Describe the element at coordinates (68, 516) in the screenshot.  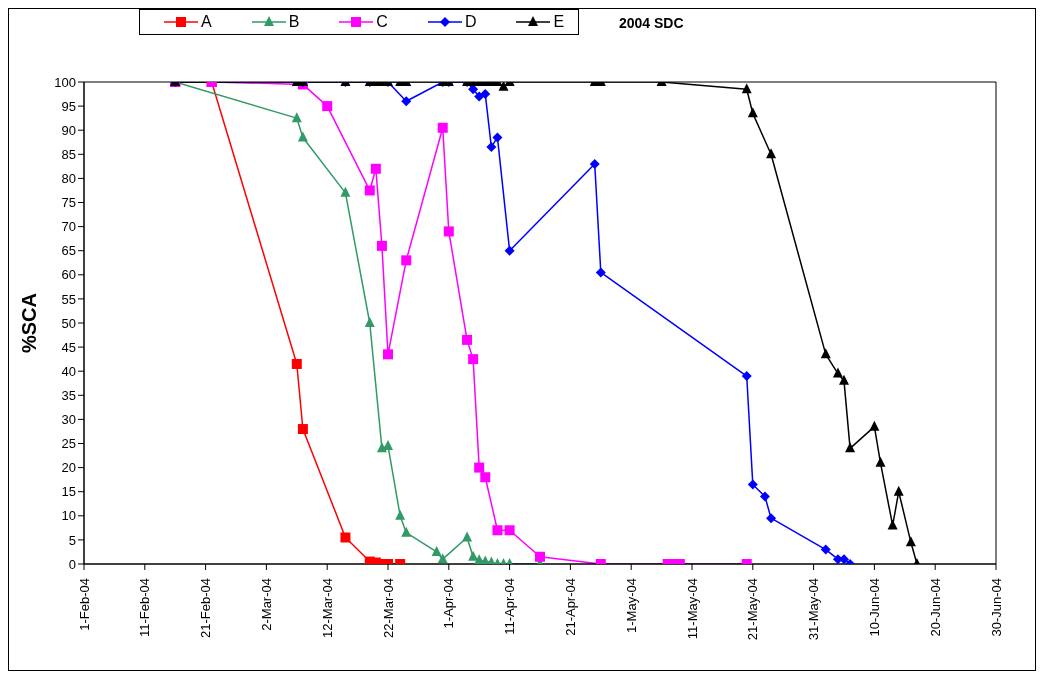
I see `y-tick-label: 10` at that location.